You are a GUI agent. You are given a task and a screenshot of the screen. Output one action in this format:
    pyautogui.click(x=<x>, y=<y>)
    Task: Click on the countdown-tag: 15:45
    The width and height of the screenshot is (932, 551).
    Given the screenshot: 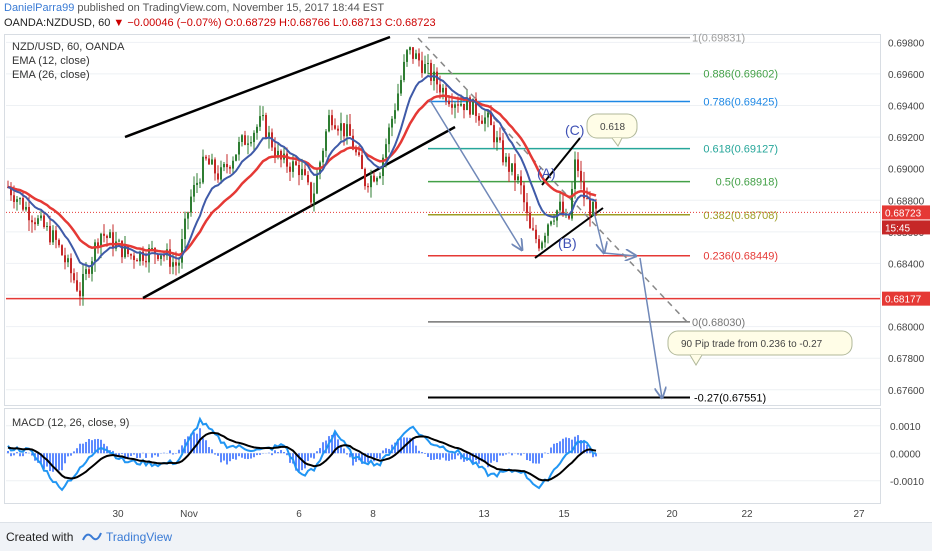 What is the action you would take?
    pyautogui.click(x=897, y=228)
    